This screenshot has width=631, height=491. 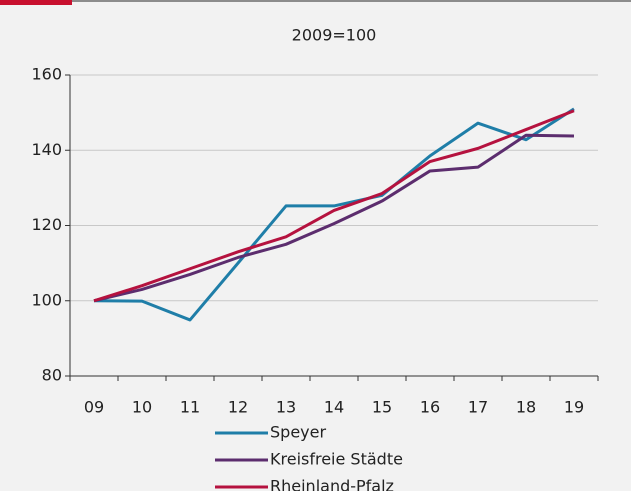 I want to click on x-tick-label: 10, so click(x=142, y=407).